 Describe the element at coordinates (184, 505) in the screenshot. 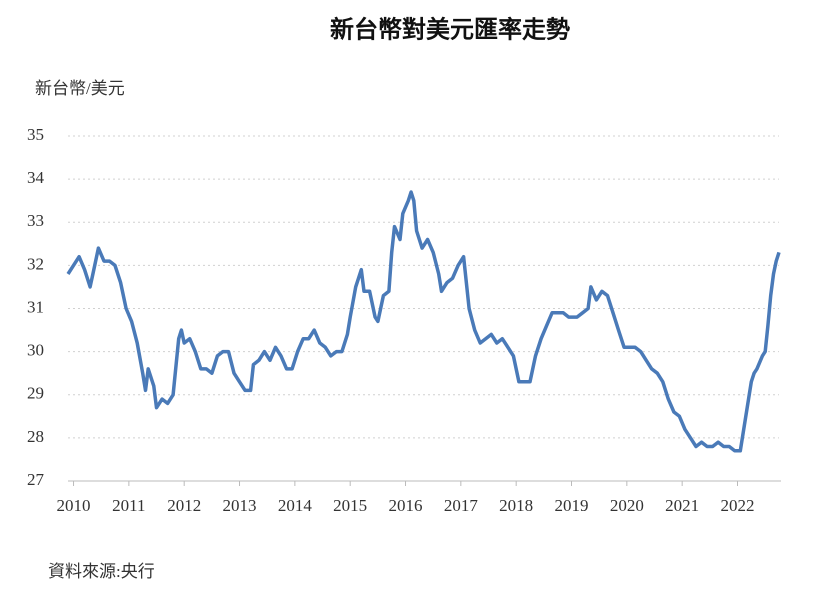

I see `x-tick-label: 2012` at that location.